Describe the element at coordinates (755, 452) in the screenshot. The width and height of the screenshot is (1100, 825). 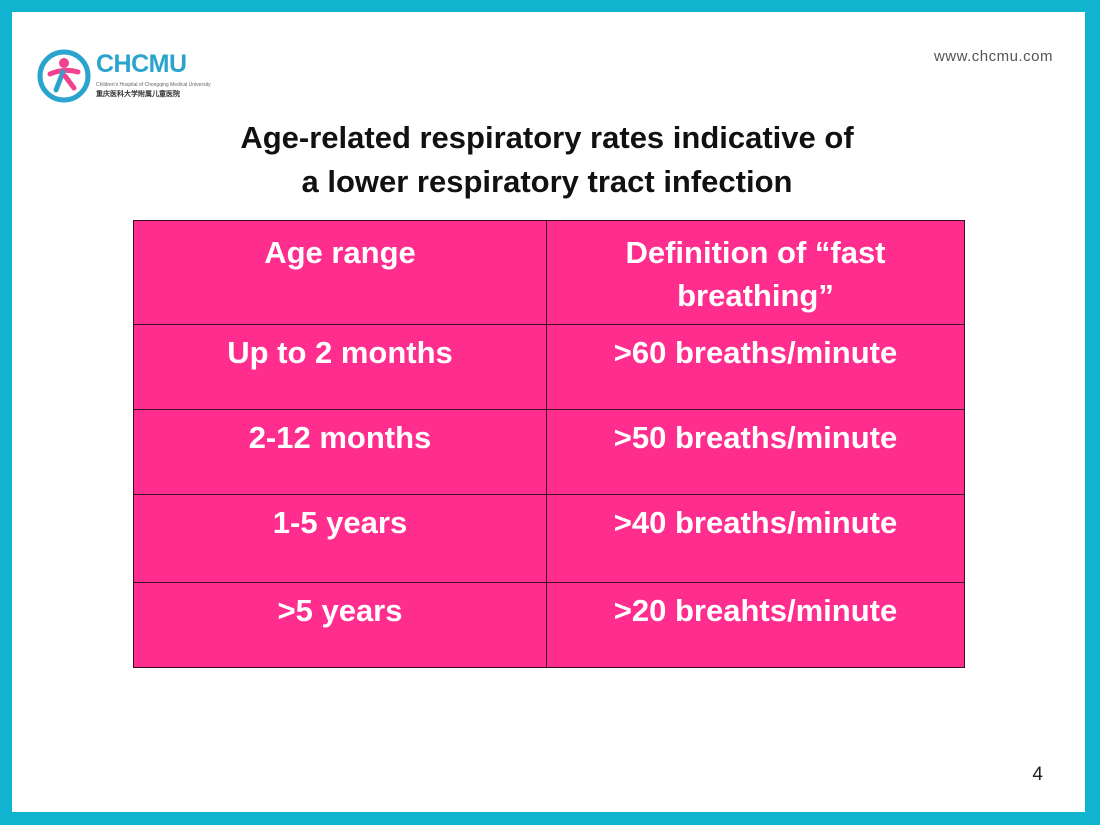
I see `rate-cell: >50 breaths/minute` at that location.